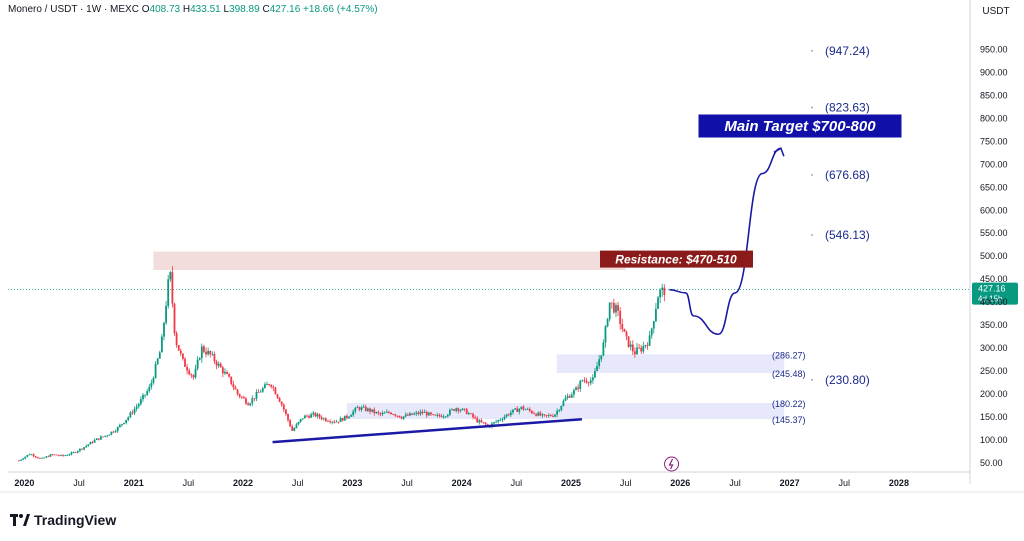  I want to click on axis-unit-selector: USDT, so click(996, 11).